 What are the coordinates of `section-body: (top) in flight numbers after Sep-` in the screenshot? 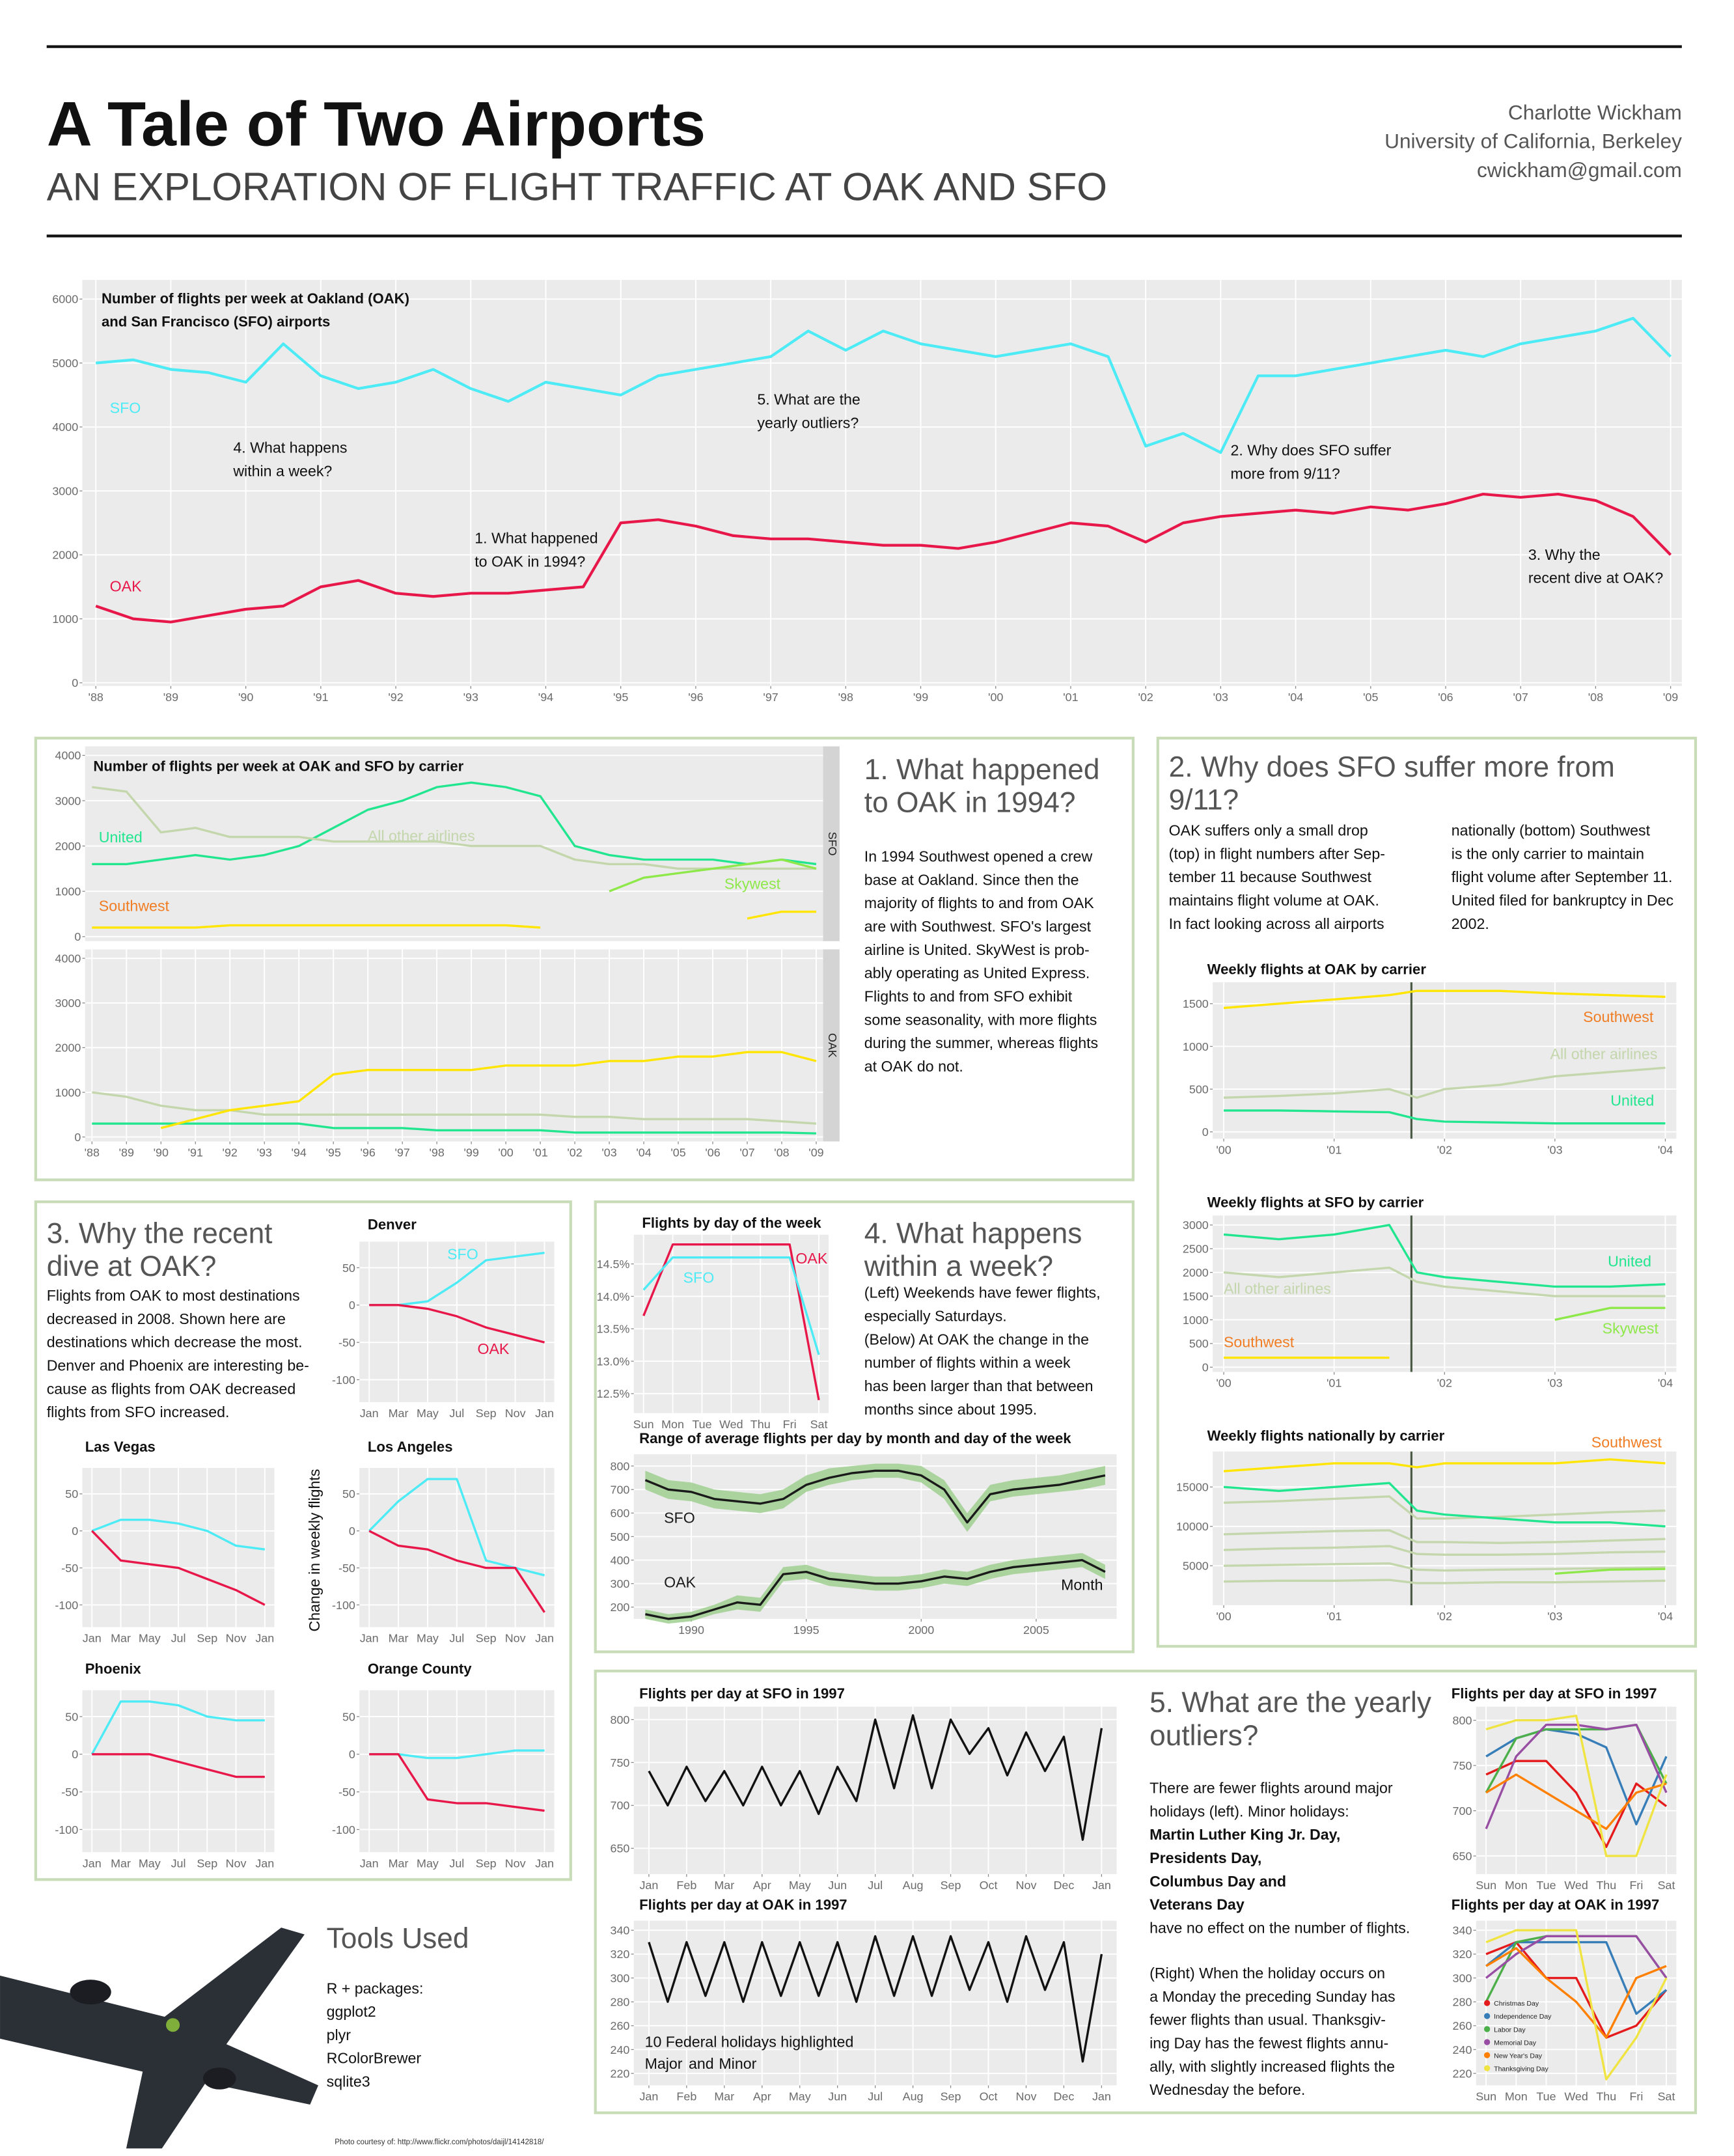 It's located at (1277, 853).